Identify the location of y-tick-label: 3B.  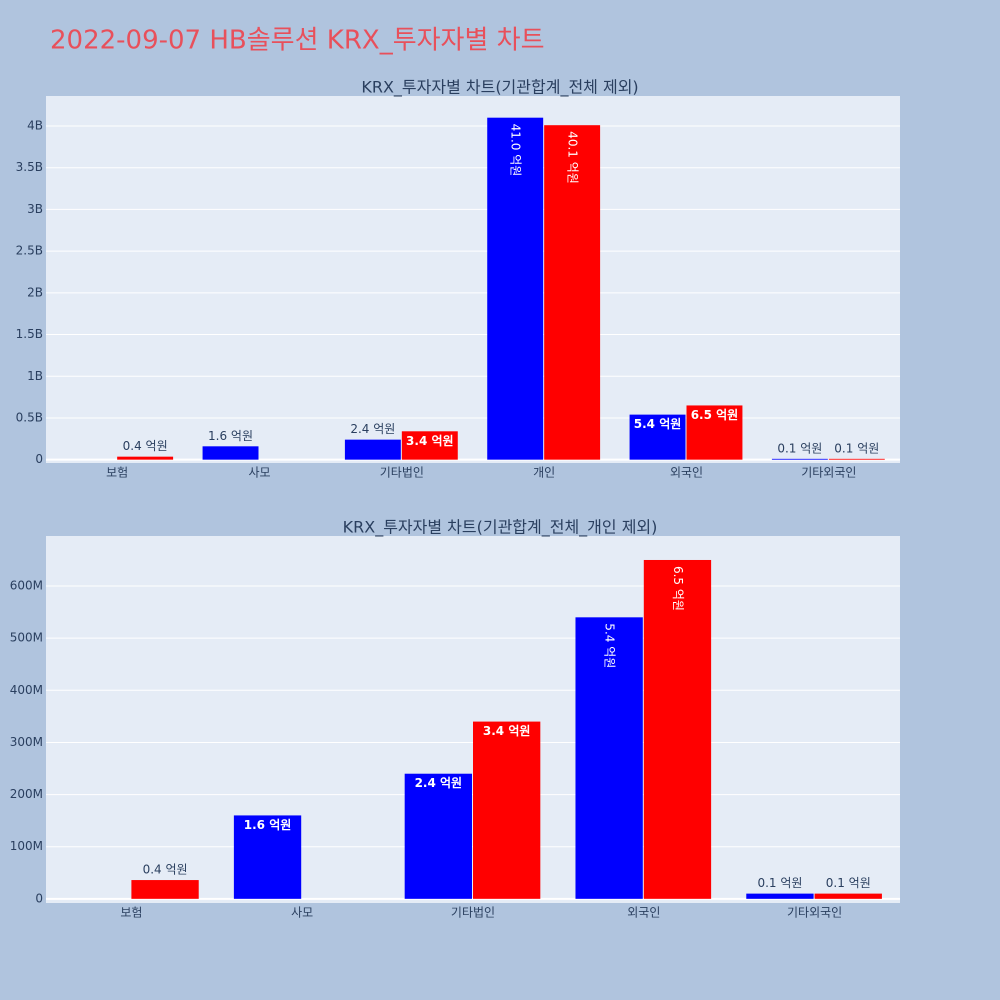
(35, 209).